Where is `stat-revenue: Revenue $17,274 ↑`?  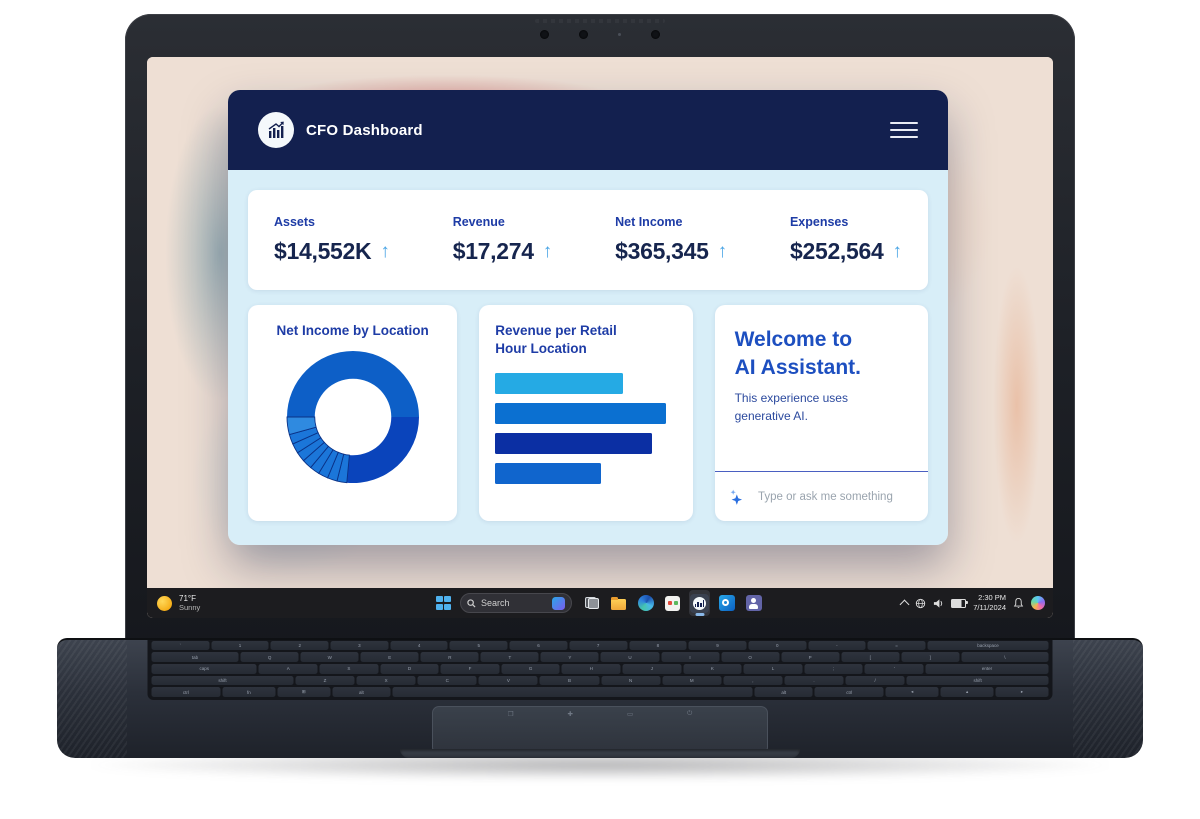 stat-revenue: Revenue $17,274 ↑ is located at coordinates (503, 240).